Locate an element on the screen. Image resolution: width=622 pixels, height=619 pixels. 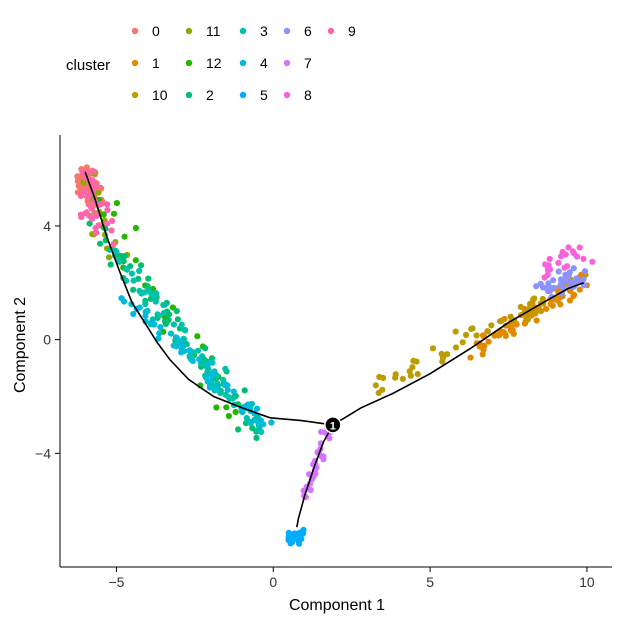
y-tick-label: 0 is located at coordinates (47, 340).